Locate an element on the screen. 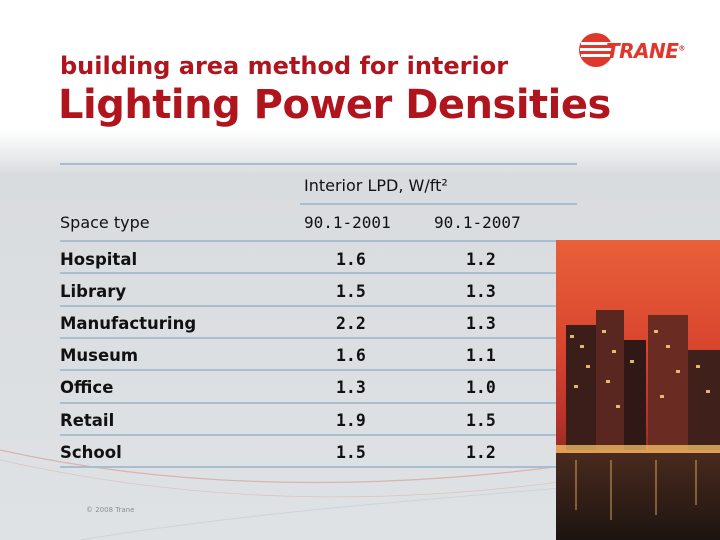 This screenshot has width=720, height=540. slide-title: Lighting Power Densities is located at coordinates (334, 105).